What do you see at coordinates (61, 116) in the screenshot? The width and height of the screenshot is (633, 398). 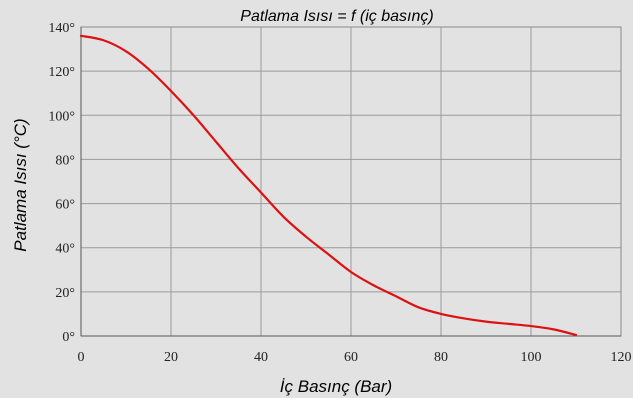 I see `y-tick-label: 100°` at bounding box center [61, 116].